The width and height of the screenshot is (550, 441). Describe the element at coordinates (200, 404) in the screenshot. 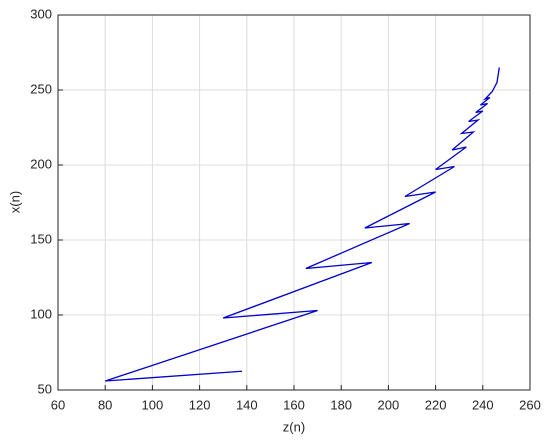

I see `x-tick-label: 120` at that location.